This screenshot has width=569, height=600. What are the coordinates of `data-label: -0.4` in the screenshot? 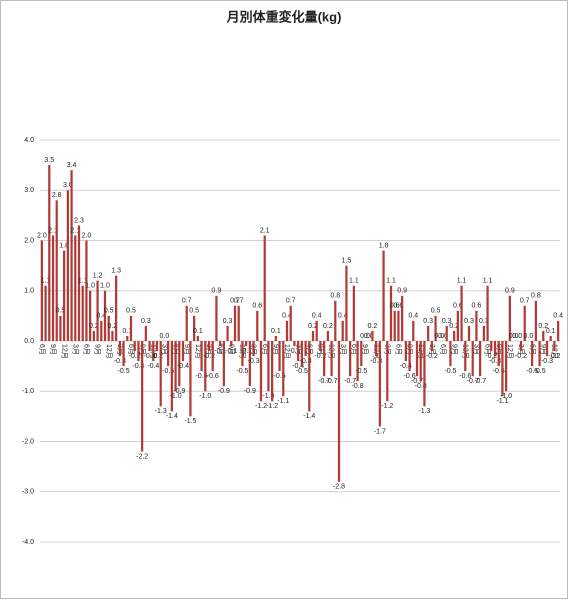 It's located at (406, 366).